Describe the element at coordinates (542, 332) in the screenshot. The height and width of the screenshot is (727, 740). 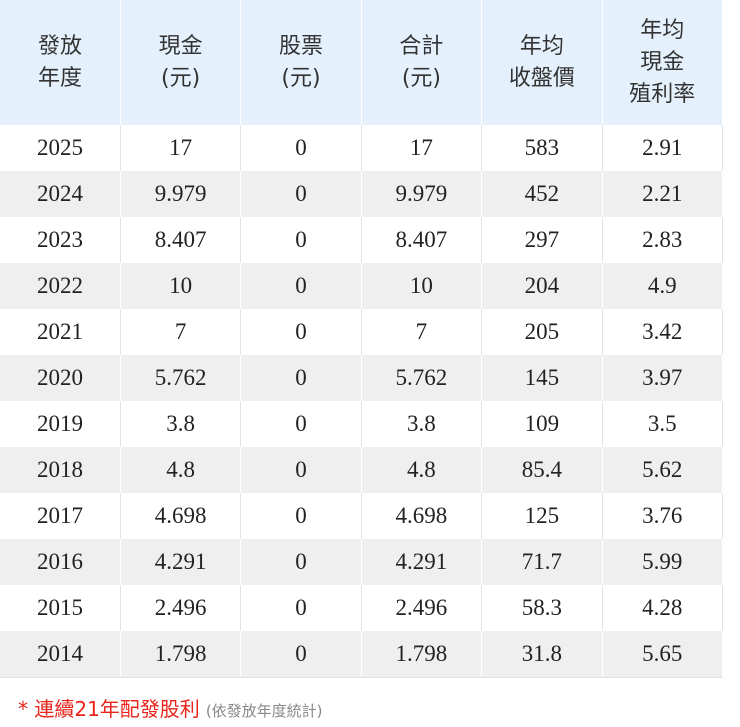
I see `table-cell: 205` at that location.